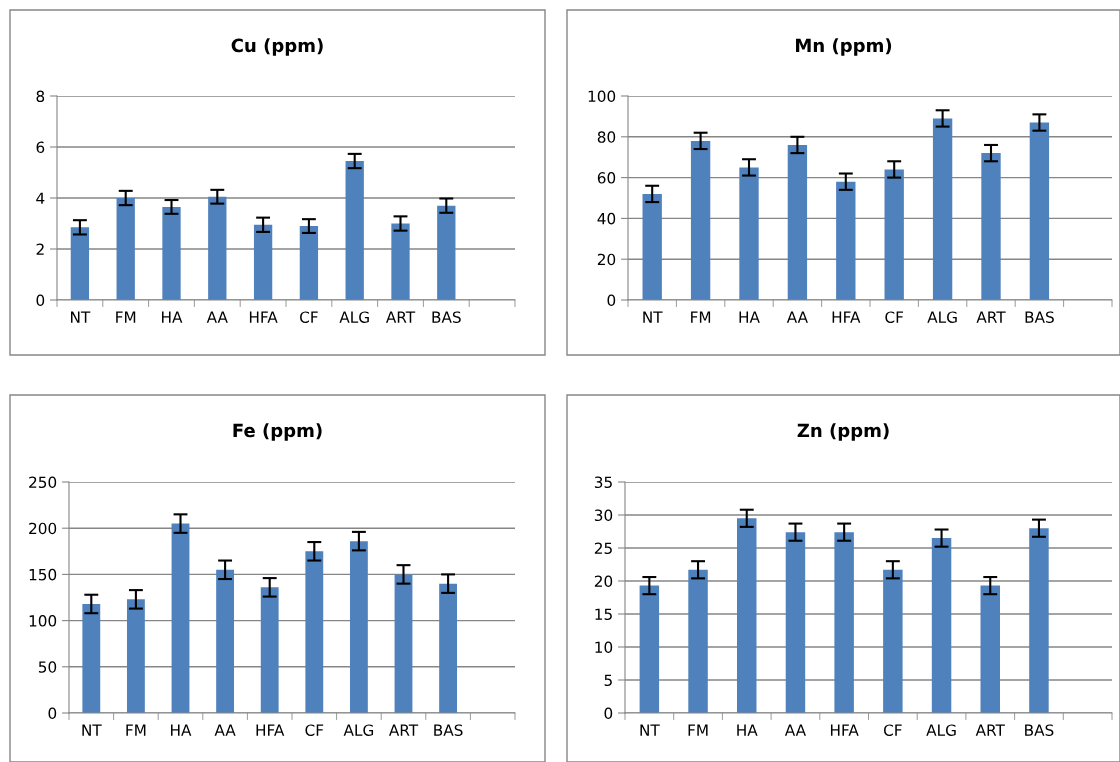 The image size is (1120, 762). What do you see at coordinates (606, 137) in the screenshot?
I see `y-tick-label: 80` at bounding box center [606, 137].